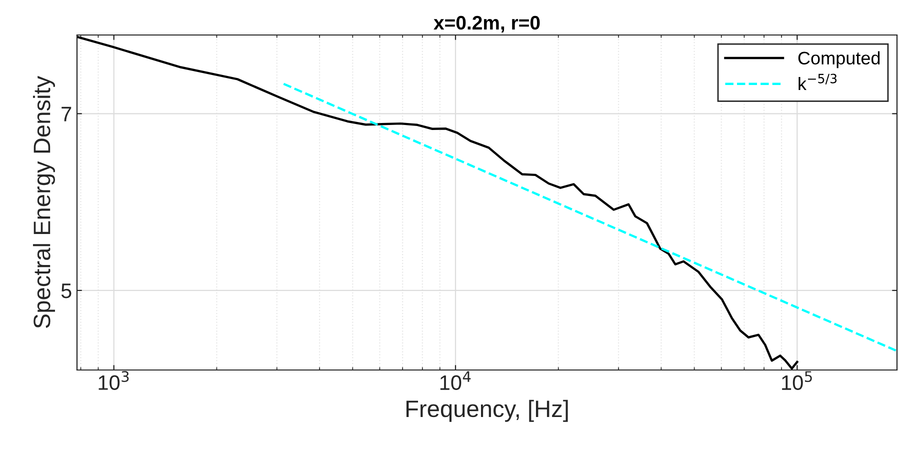  What do you see at coordinates (43, 202) in the screenshot?
I see `y-axis-title: Spectral Energy Density` at bounding box center [43, 202].